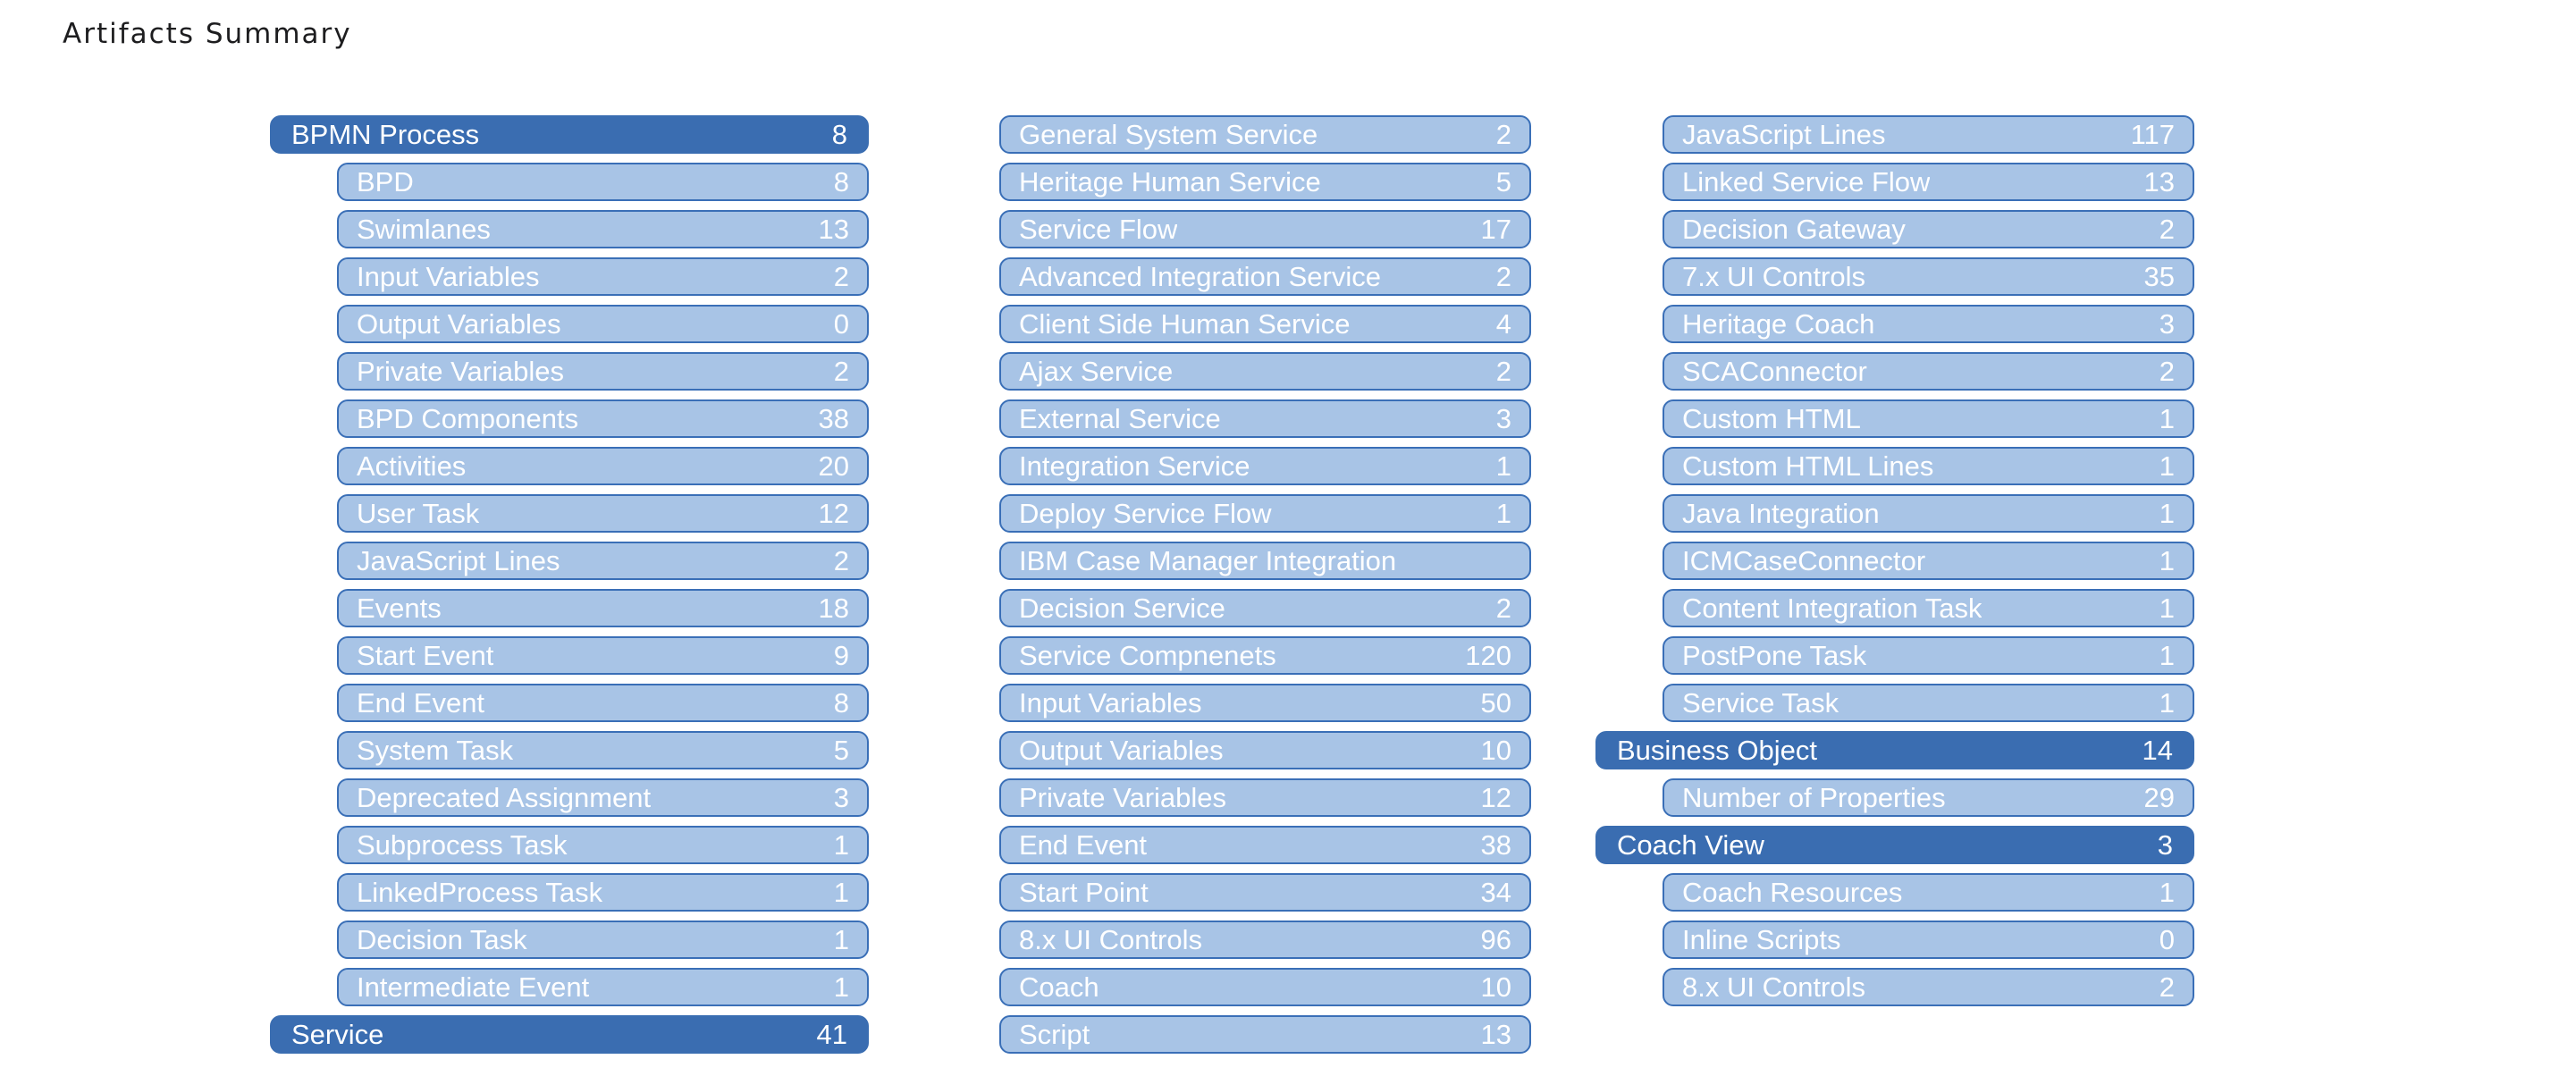 Image resolution: width=2576 pixels, height=1076 pixels. What do you see at coordinates (1135, 466) in the screenshot?
I see `artifact-label: Integration Service` at bounding box center [1135, 466].